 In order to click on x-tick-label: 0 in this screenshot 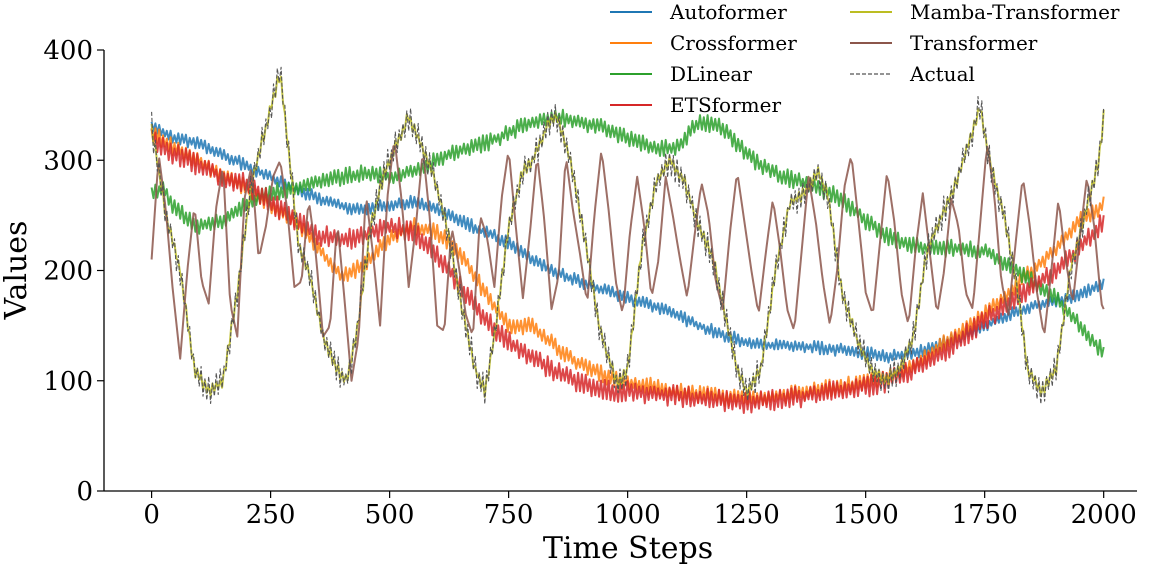, I will do `click(151, 515)`.